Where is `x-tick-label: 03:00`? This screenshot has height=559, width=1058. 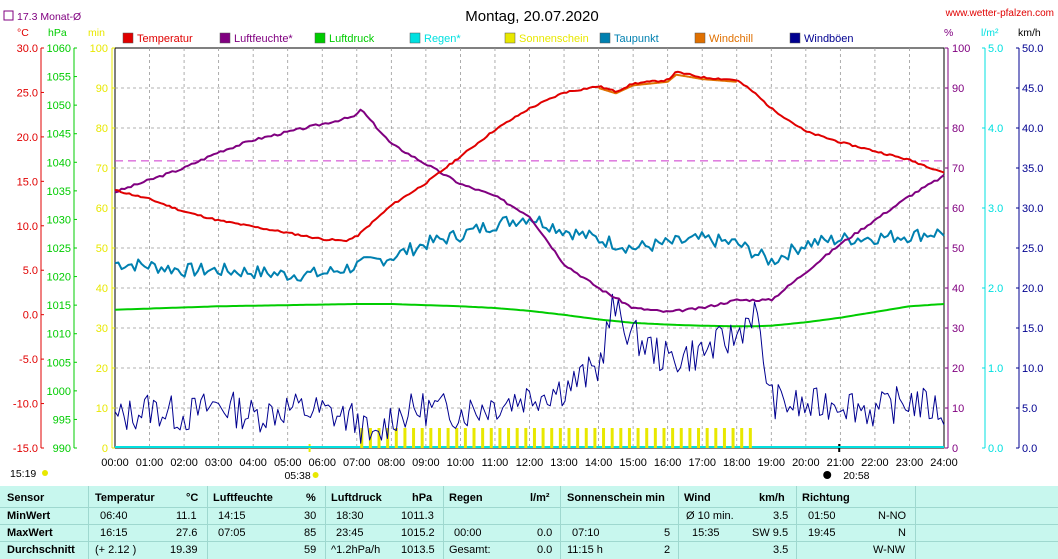 x-tick-label: 03:00 is located at coordinates (219, 463).